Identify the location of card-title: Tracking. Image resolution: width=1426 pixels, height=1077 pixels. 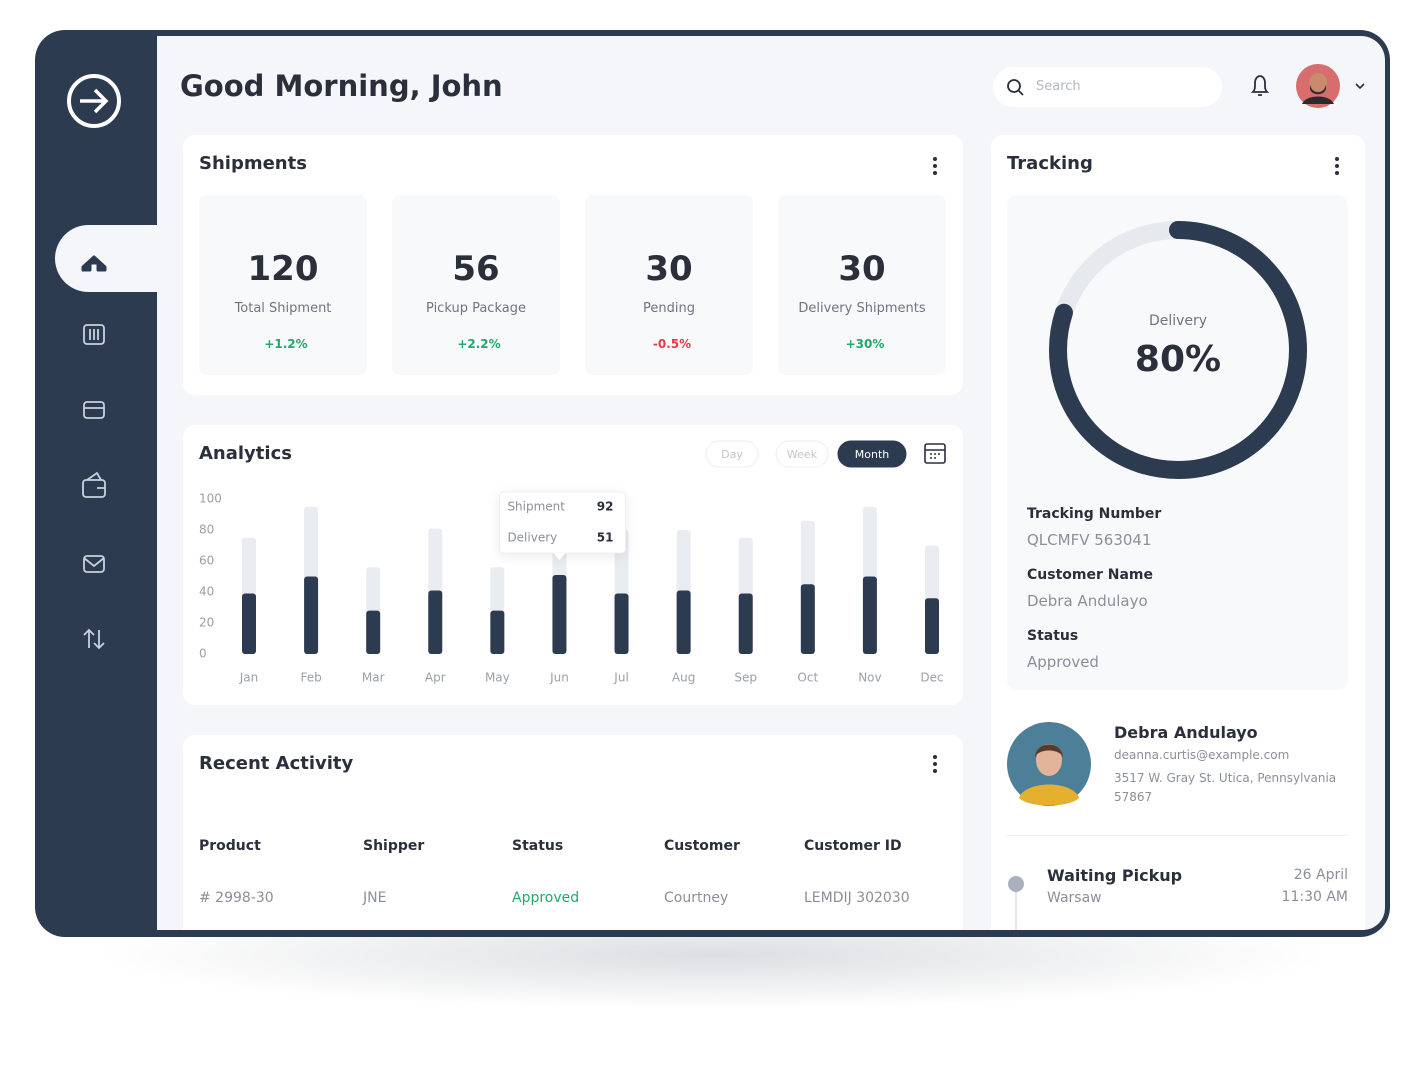
(1050, 163).